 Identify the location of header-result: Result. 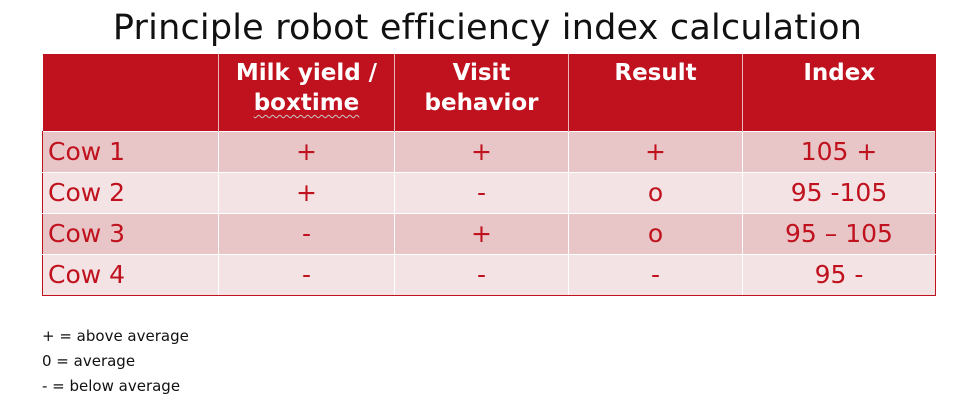
(655, 92).